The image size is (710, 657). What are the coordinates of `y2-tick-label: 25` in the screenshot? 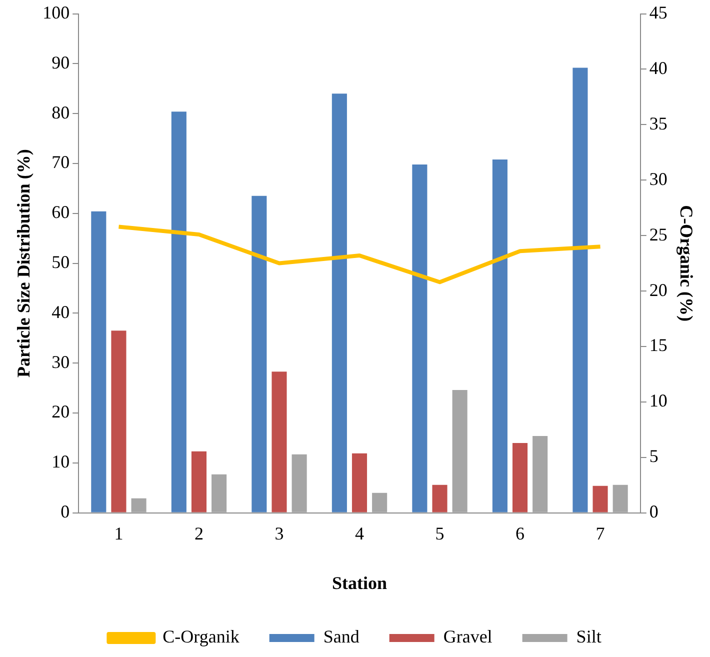 It's located at (658, 234).